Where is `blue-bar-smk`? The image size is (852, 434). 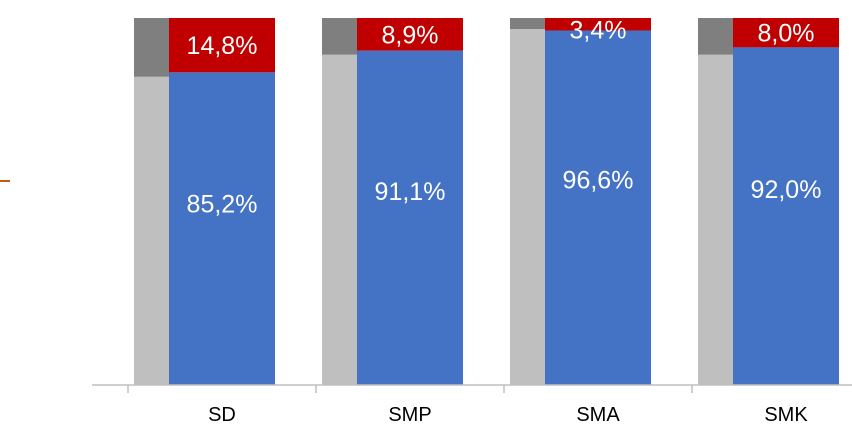
blue-bar-smk is located at coordinates (786, 216).